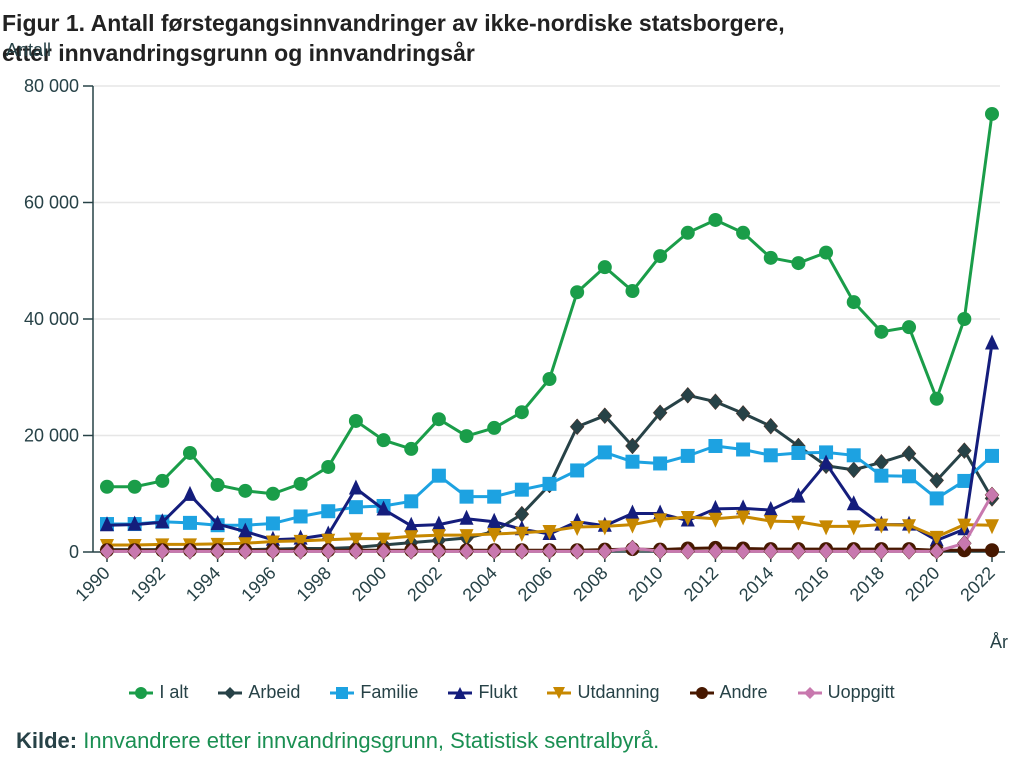 Image resolution: width=1024 pixels, height=768 pixels. I want to click on x-tick-label: 1990, so click(92, 584).